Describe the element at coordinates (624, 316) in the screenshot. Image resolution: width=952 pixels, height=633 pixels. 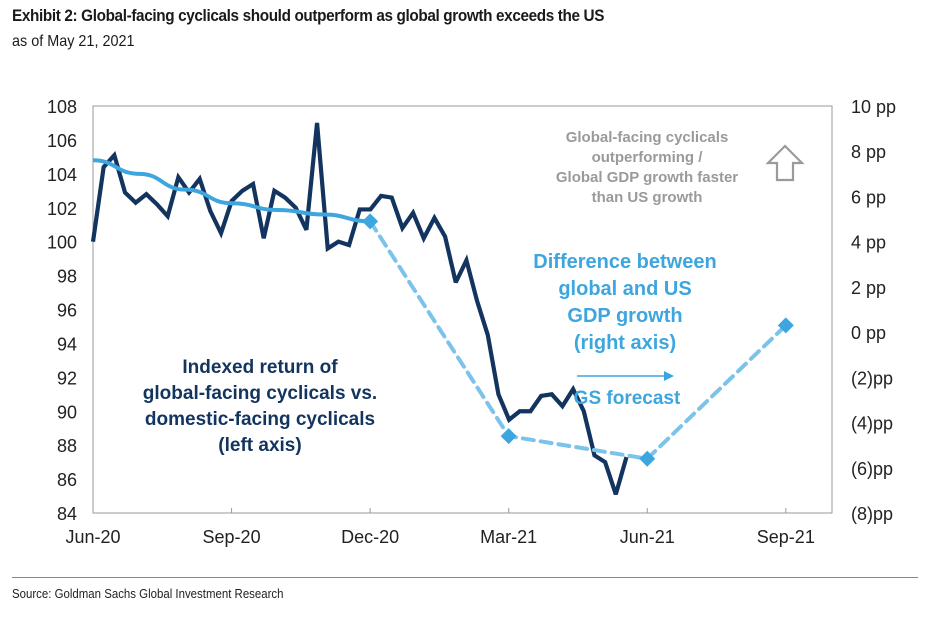
I see `blue-annotation-line-3: GDP growth` at that location.